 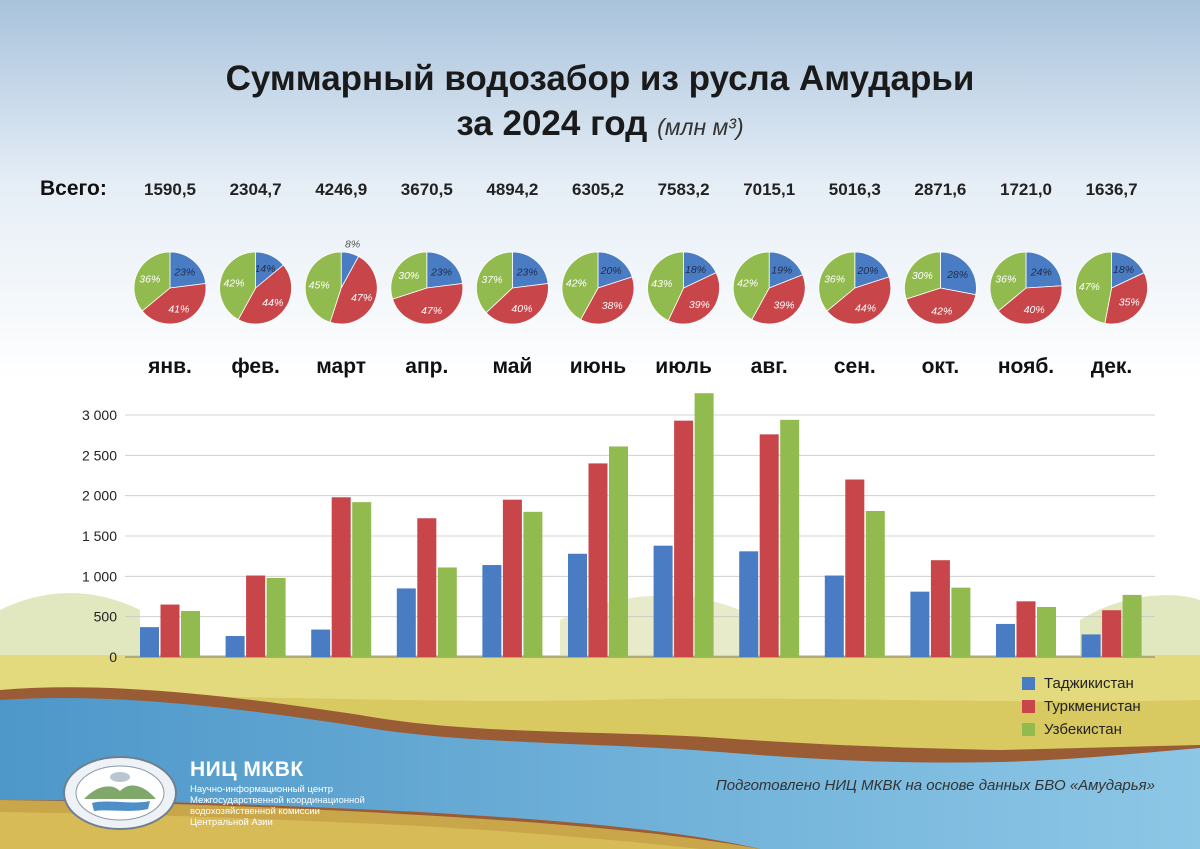 I want to click on pie-chart: 14% 44% 42%, so click(x=255, y=288).